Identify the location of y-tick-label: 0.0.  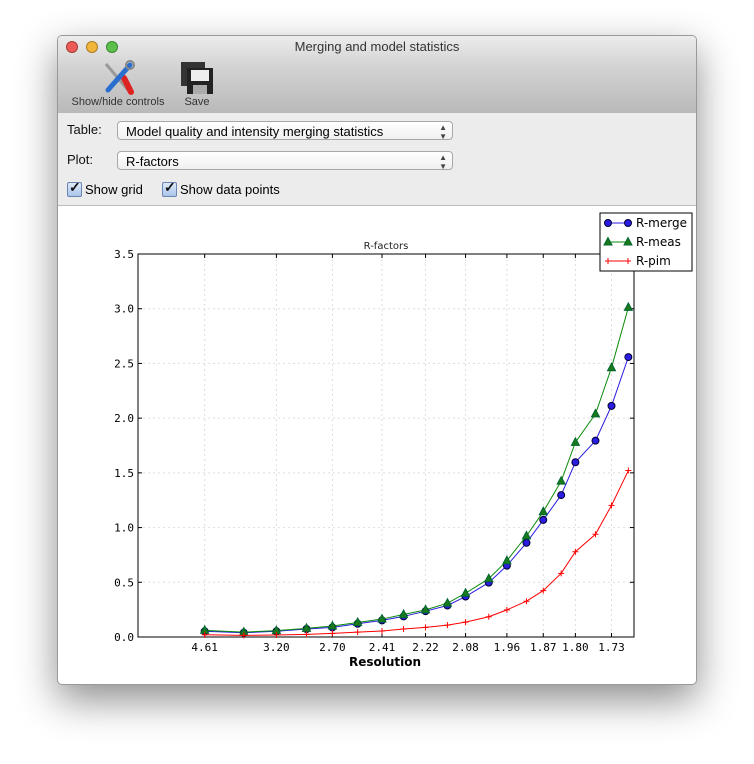
(124, 637).